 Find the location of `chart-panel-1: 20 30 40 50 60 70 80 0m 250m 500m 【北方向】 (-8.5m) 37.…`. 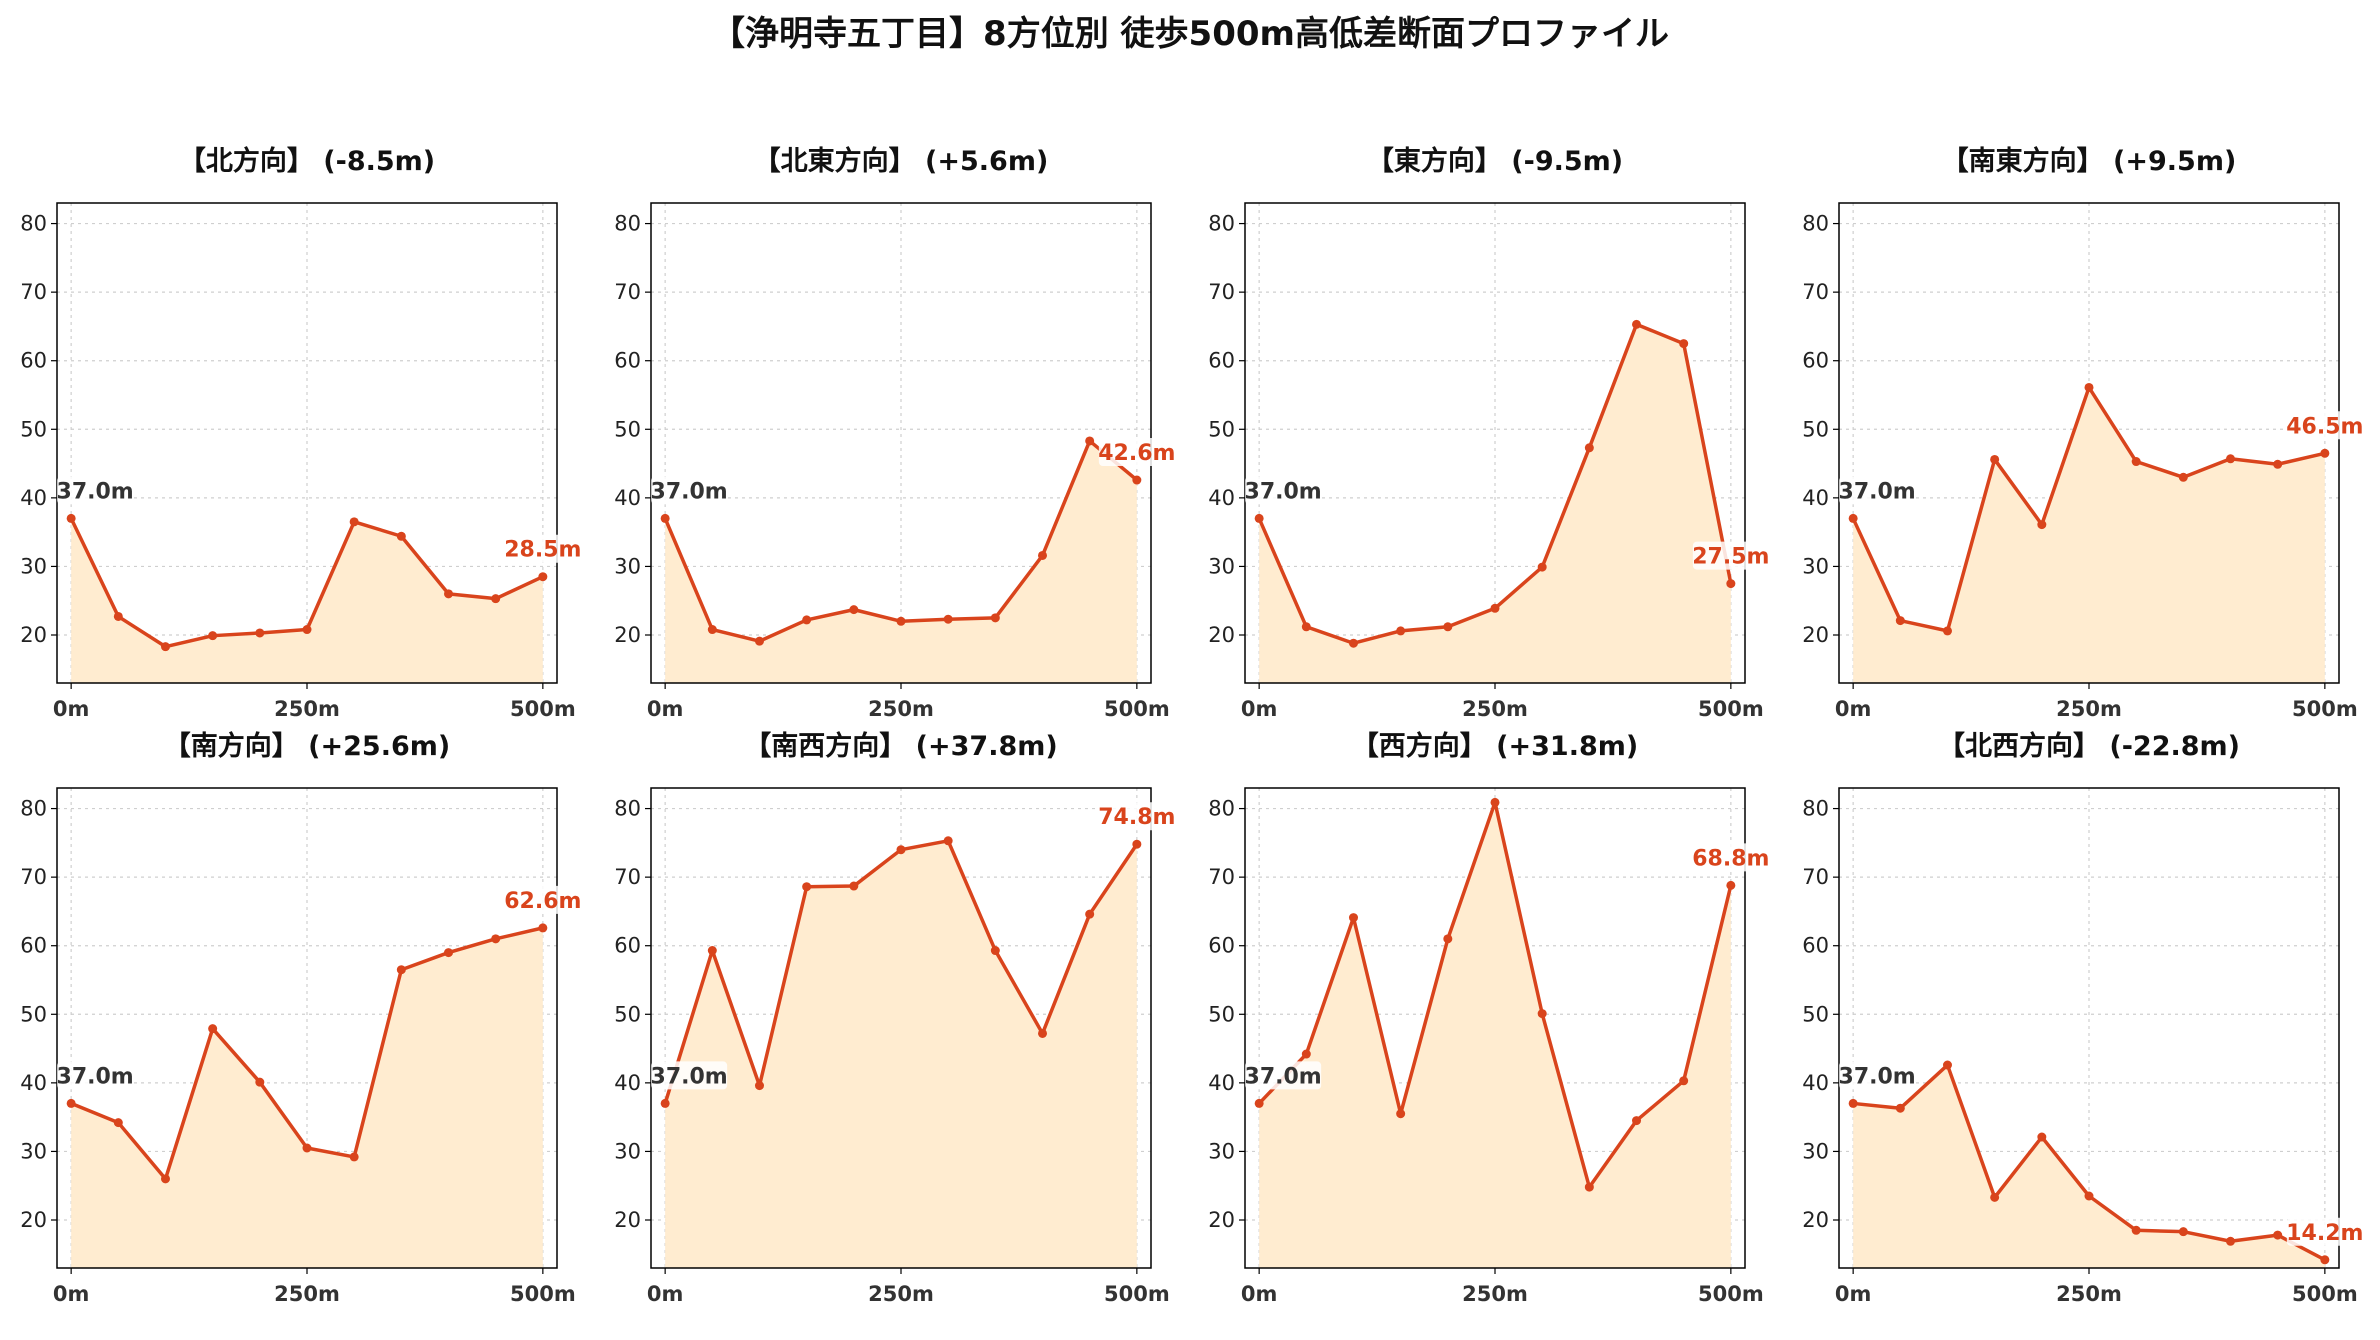

chart-panel-1: 20 30 40 50 60 70 80 0m 250m 500m 【北方向】 (-8.5m) 37.… is located at coordinates (300, 433).